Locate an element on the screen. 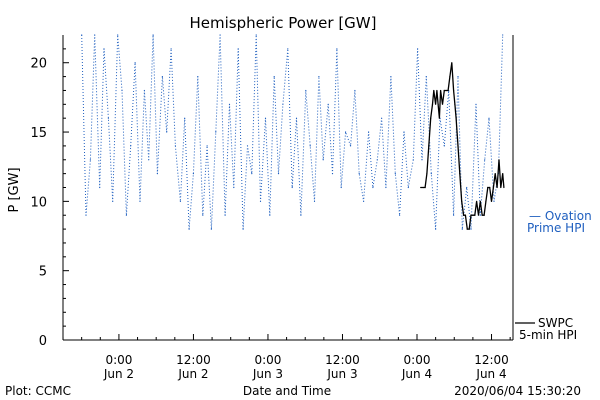 This screenshot has width=600, height=400. series-label-swpc-line2: 5-min HPI is located at coordinates (548, 335).